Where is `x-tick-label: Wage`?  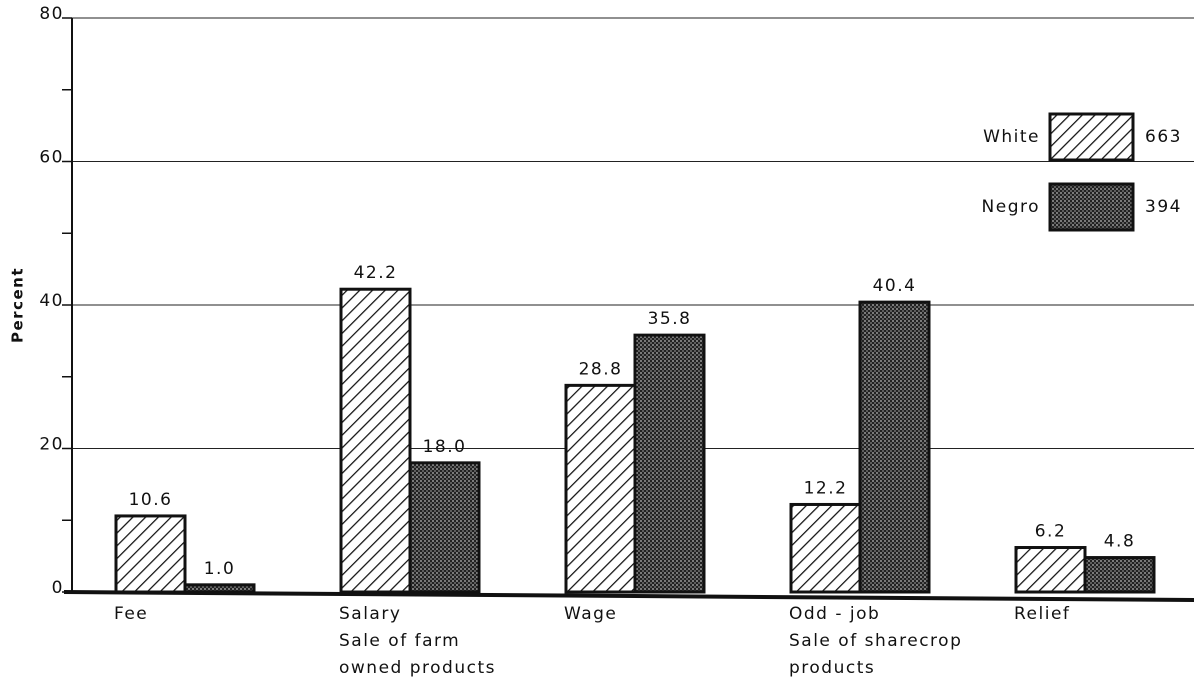 x-tick-label: Wage is located at coordinates (590, 614).